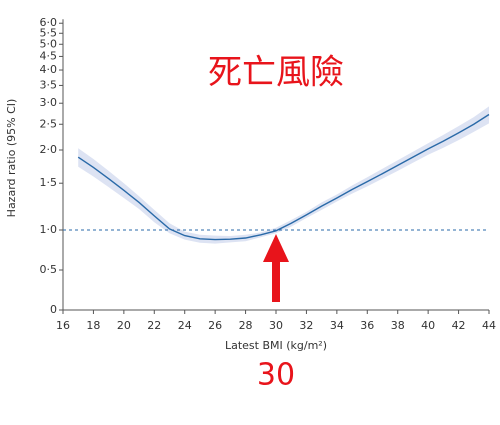  I want to click on x-tick-label: 30, so click(276, 325).